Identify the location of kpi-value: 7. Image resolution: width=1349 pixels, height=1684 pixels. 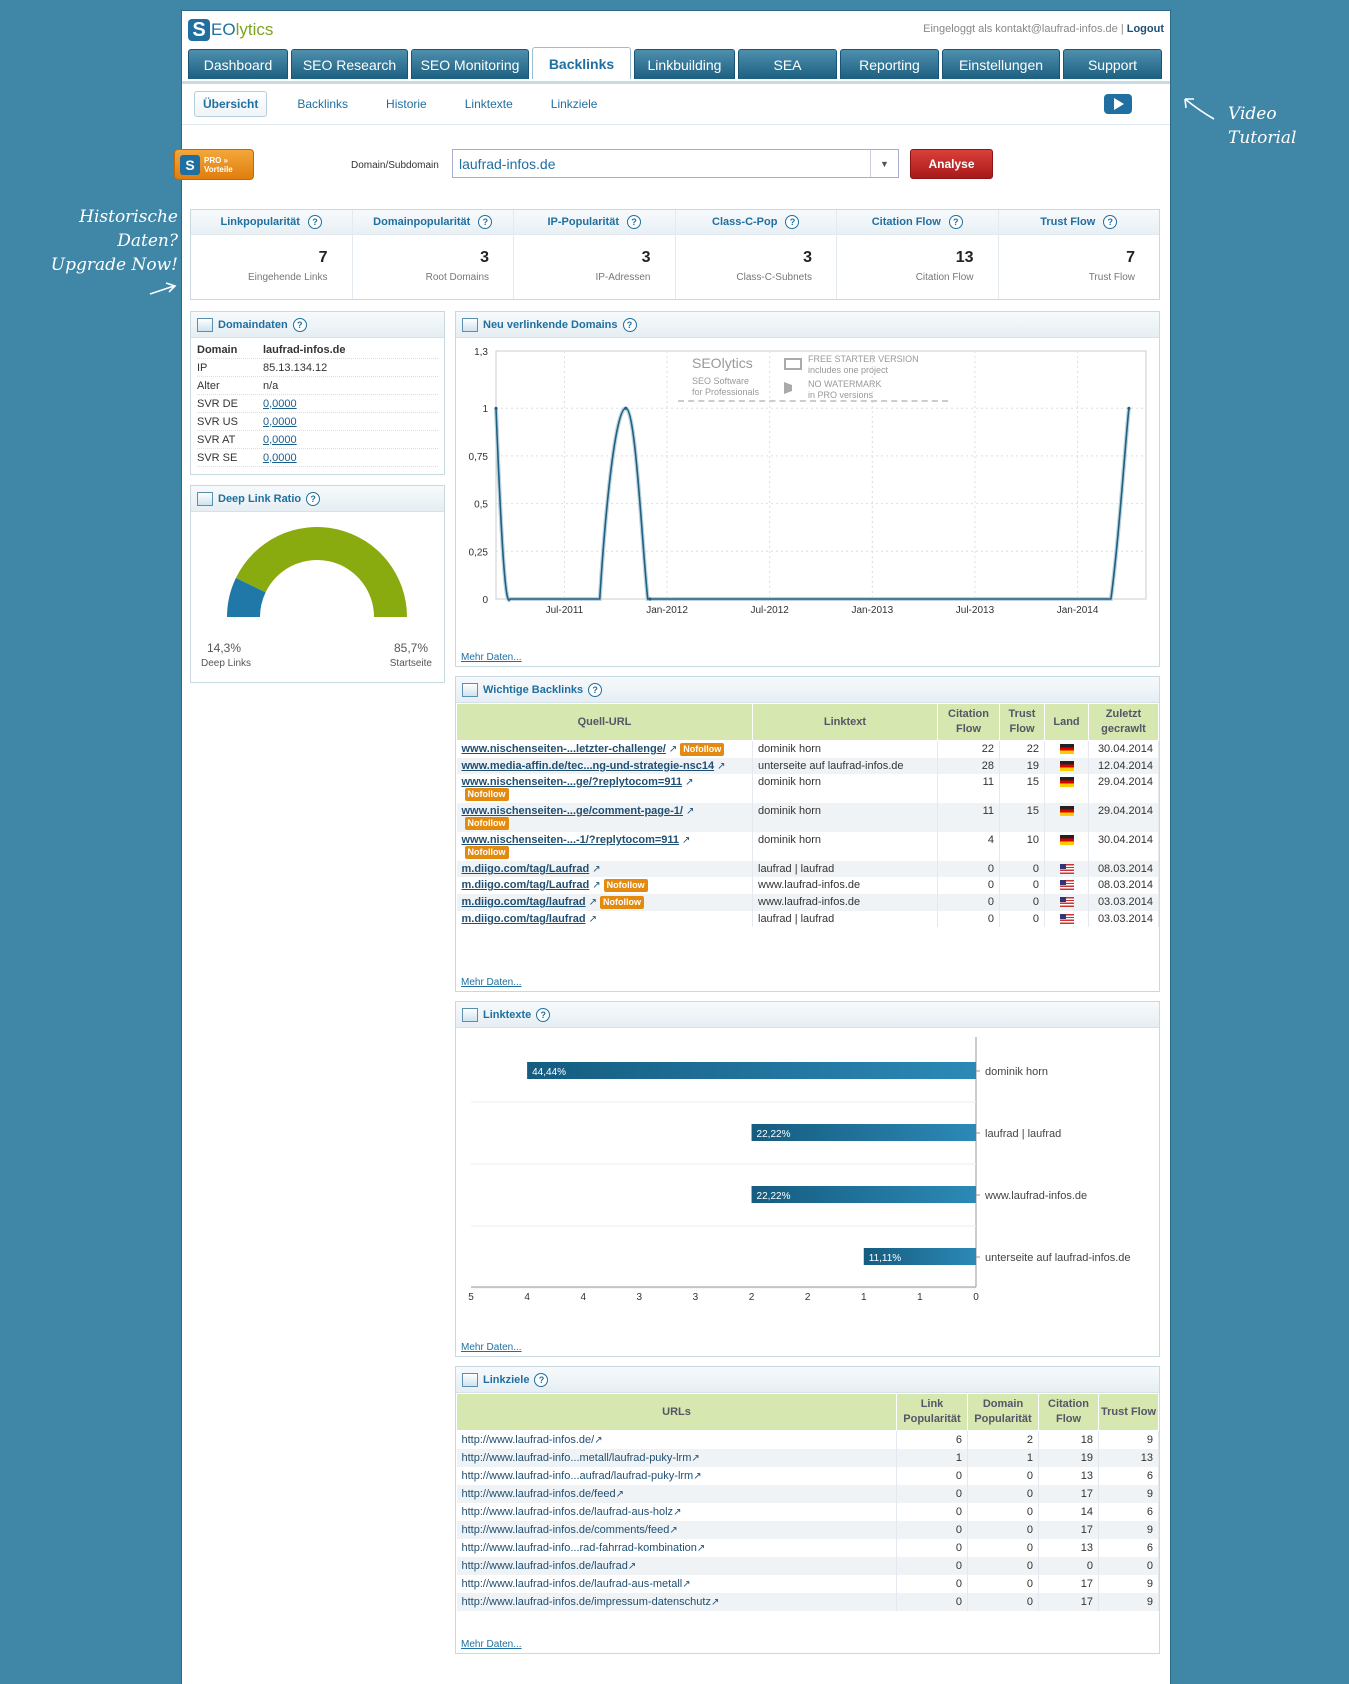
(1130, 257).